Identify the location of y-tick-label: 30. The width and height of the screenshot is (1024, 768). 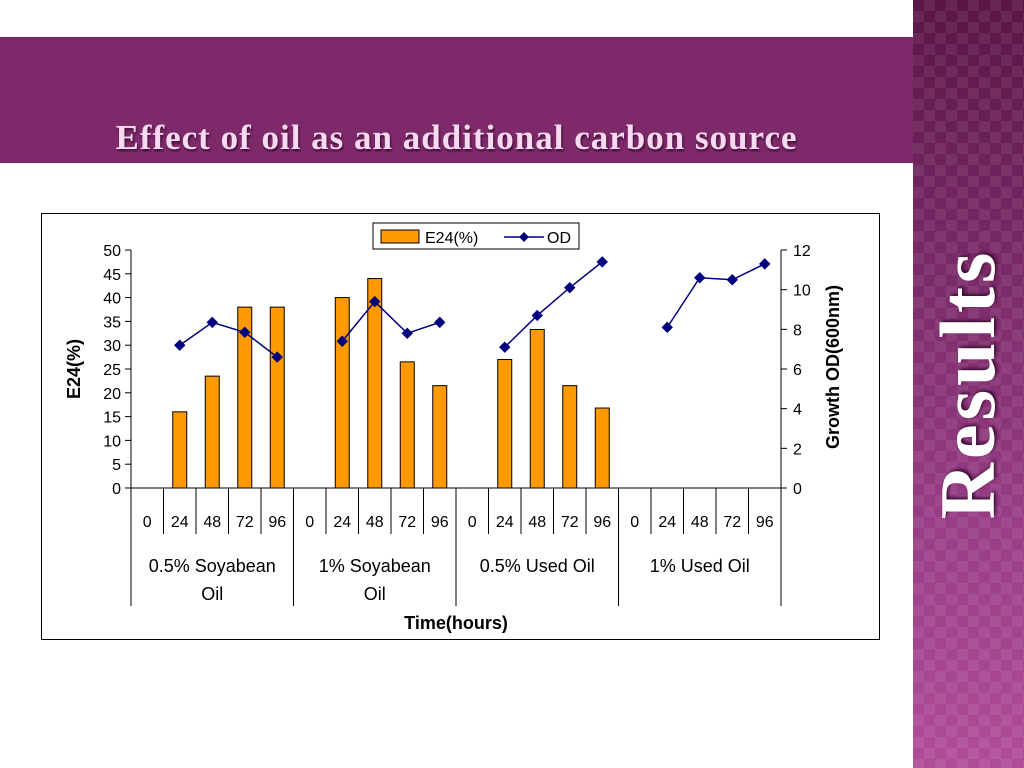
(112, 346).